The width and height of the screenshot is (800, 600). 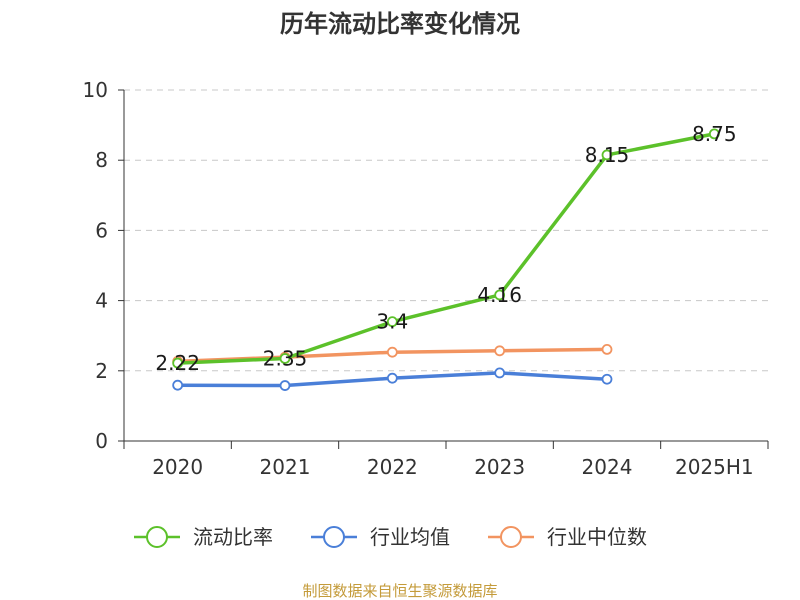 I want to click on y-tick-label: 6, so click(x=101, y=230).